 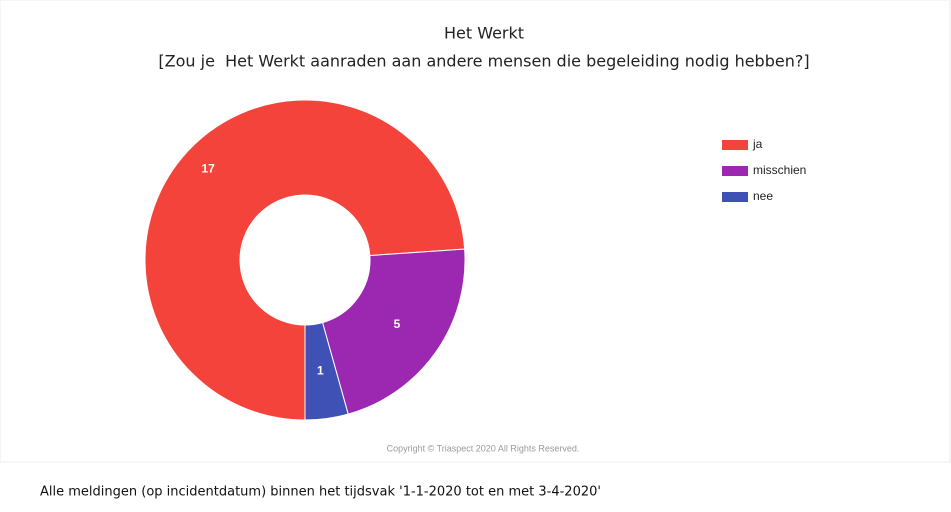 What do you see at coordinates (757, 144) in the screenshot?
I see `legend-label: ja` at bounding box center [757, 144].